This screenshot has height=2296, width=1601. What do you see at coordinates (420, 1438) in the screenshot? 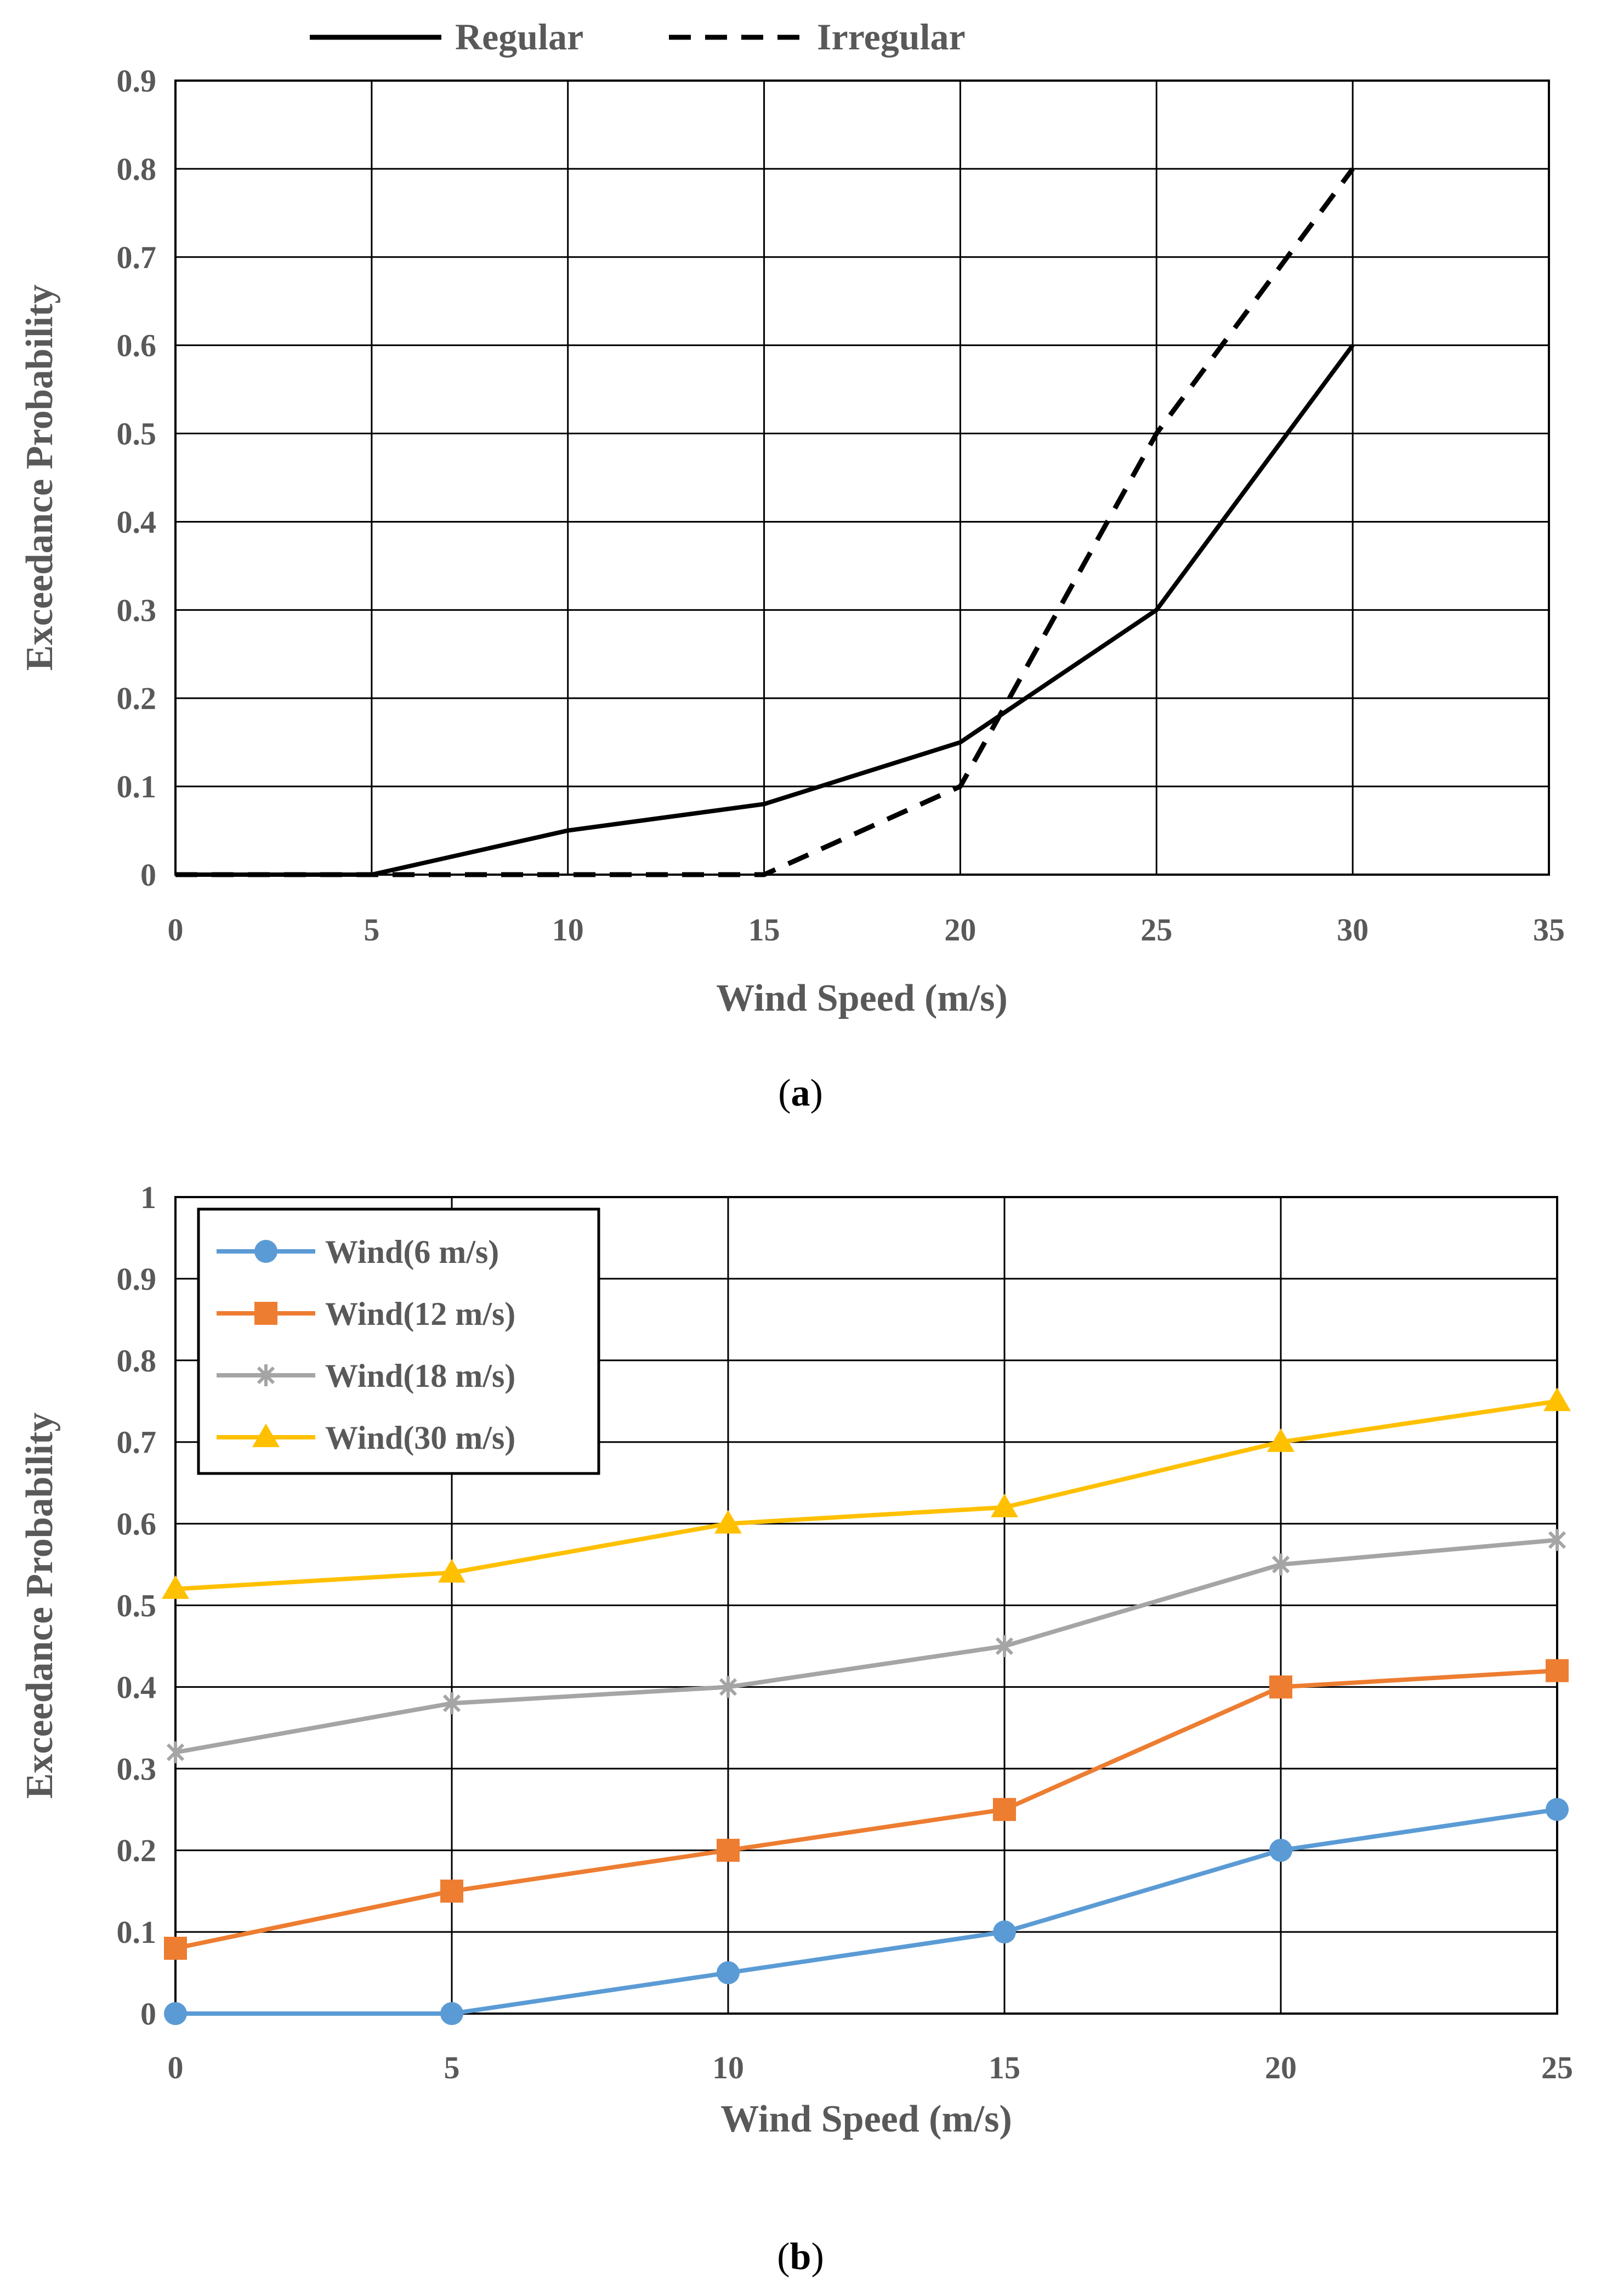
I see `legend-label: Wind(30 m/s)` at bounding box center [420, 1438].